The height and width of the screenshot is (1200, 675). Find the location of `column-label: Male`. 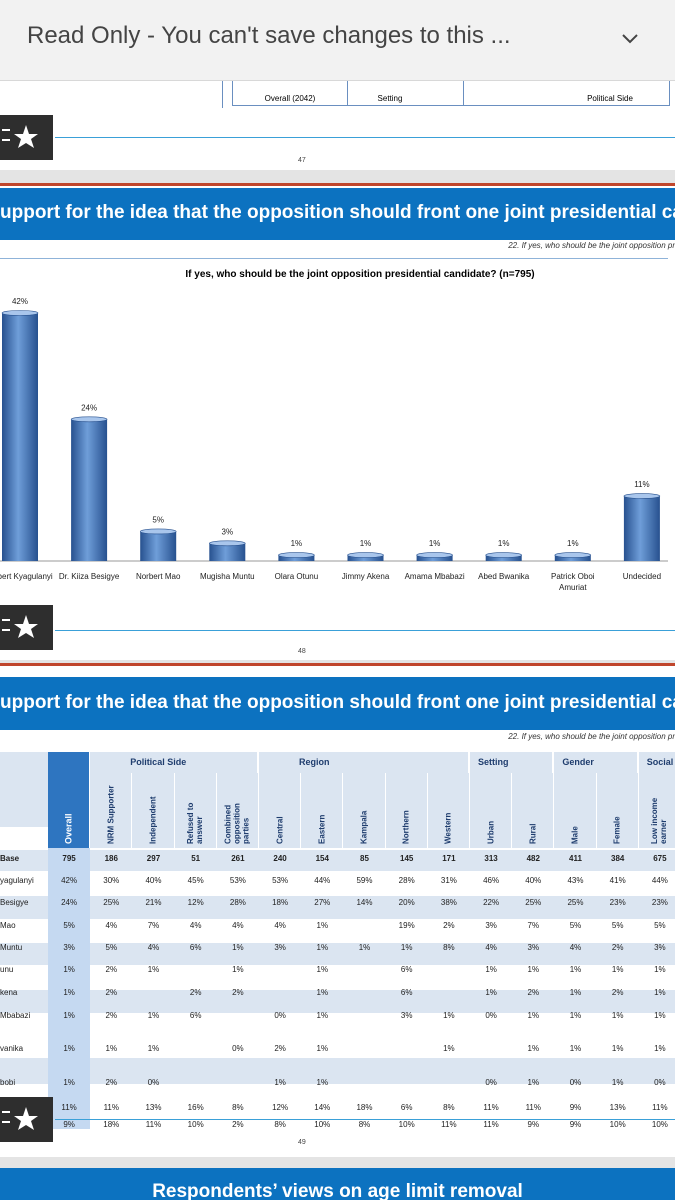

column-label: Male is located at coordinates (575, 835).